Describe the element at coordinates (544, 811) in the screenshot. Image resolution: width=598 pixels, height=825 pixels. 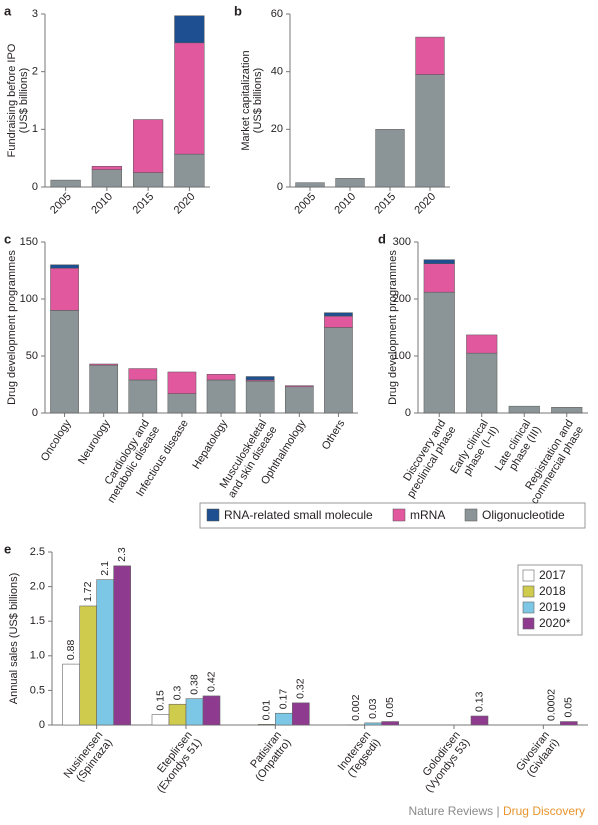
I see `footer-journal: Drug Discovery` at that location.